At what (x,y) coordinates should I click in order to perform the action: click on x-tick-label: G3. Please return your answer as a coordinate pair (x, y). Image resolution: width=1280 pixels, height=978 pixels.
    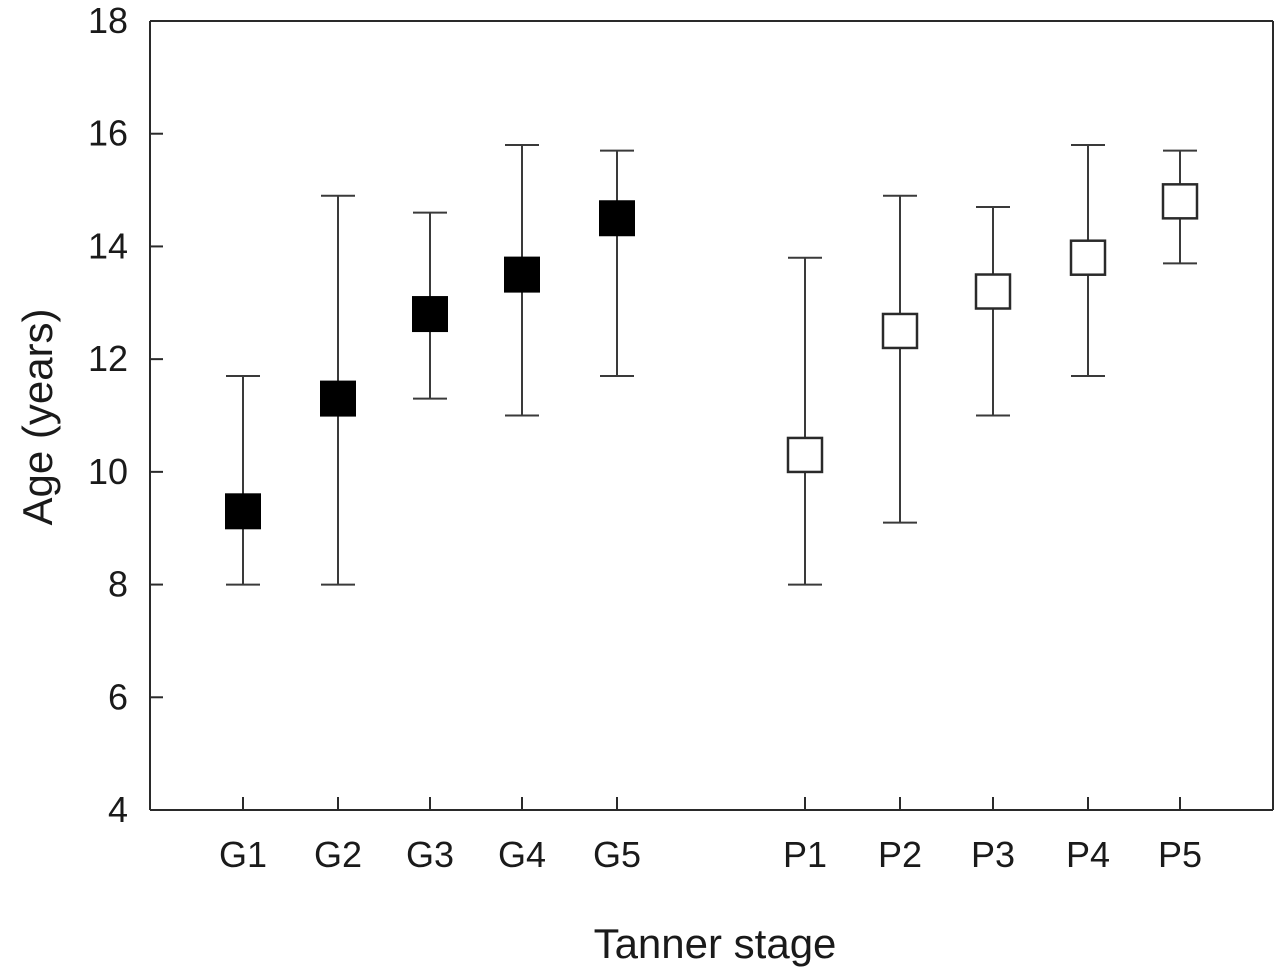
    Looking at the image, I should click on (430, 854).